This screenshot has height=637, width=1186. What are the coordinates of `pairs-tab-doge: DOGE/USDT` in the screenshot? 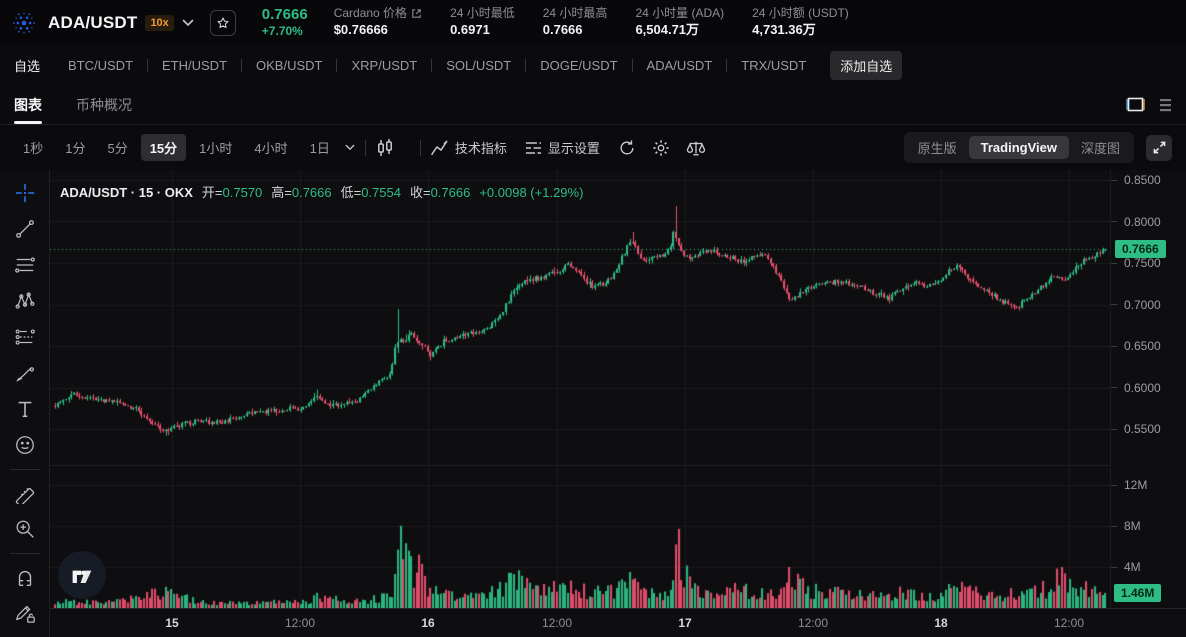 It's located at (579, 65).